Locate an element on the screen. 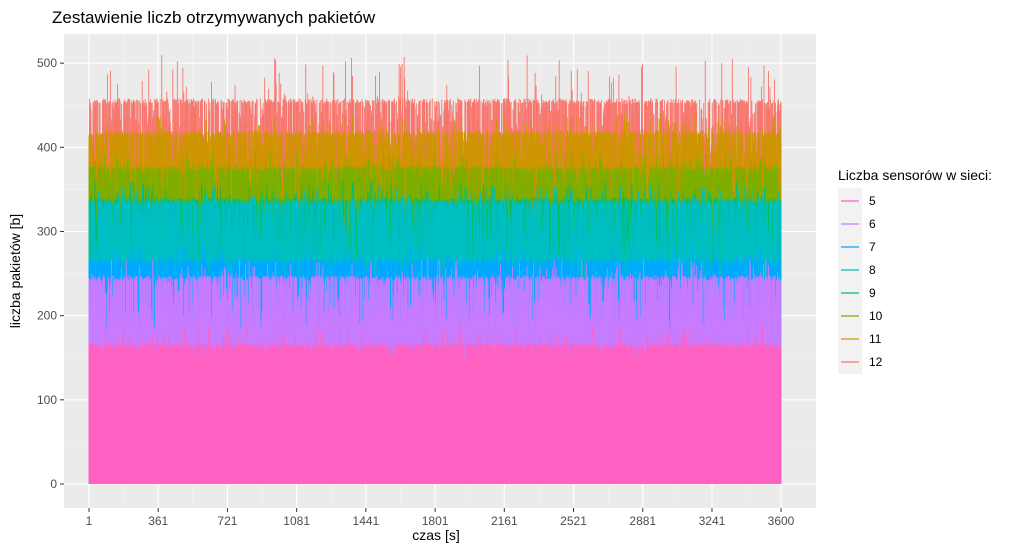 The width and height of the screenshot is (1021, 550). x-tick-label: 1081 is located at coordinates (296, 521).